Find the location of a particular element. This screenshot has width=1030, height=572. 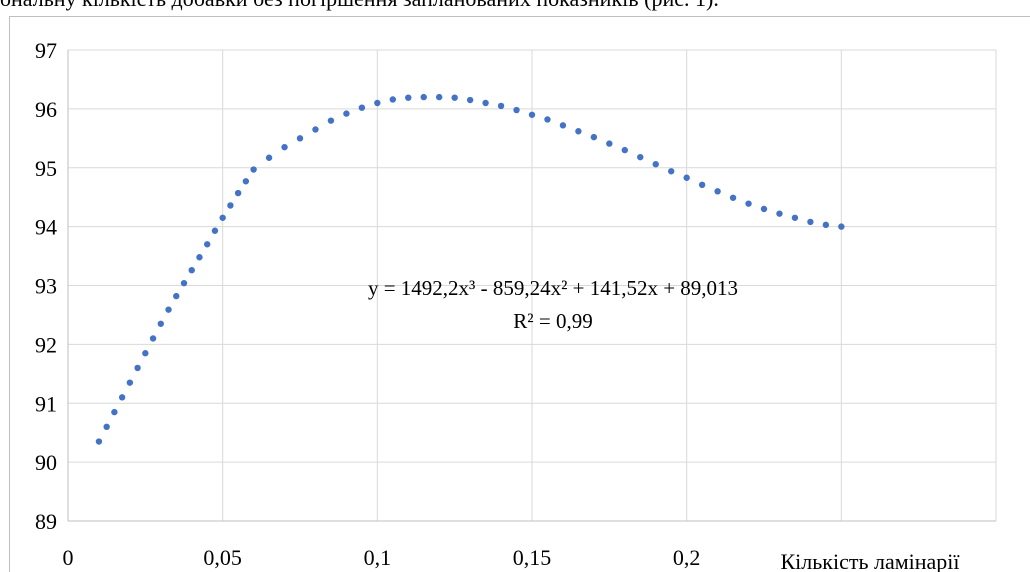

x-axis-title: Кількість ламінарії is located at coordinates (870, 560).